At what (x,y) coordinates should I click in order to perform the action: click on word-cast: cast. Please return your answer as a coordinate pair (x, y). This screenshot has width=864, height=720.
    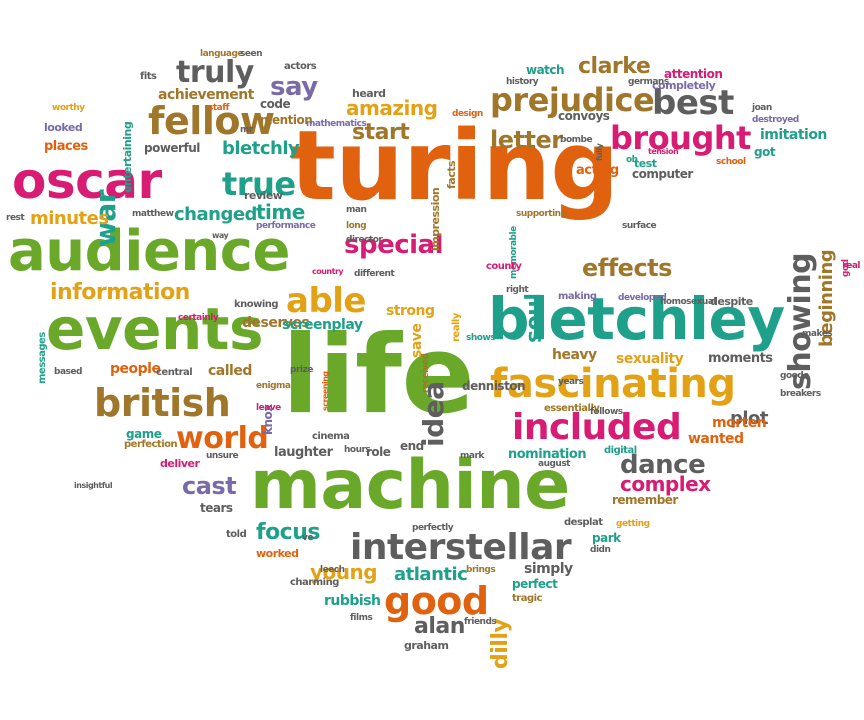
    Looking at the image, I should click on (209, 486).